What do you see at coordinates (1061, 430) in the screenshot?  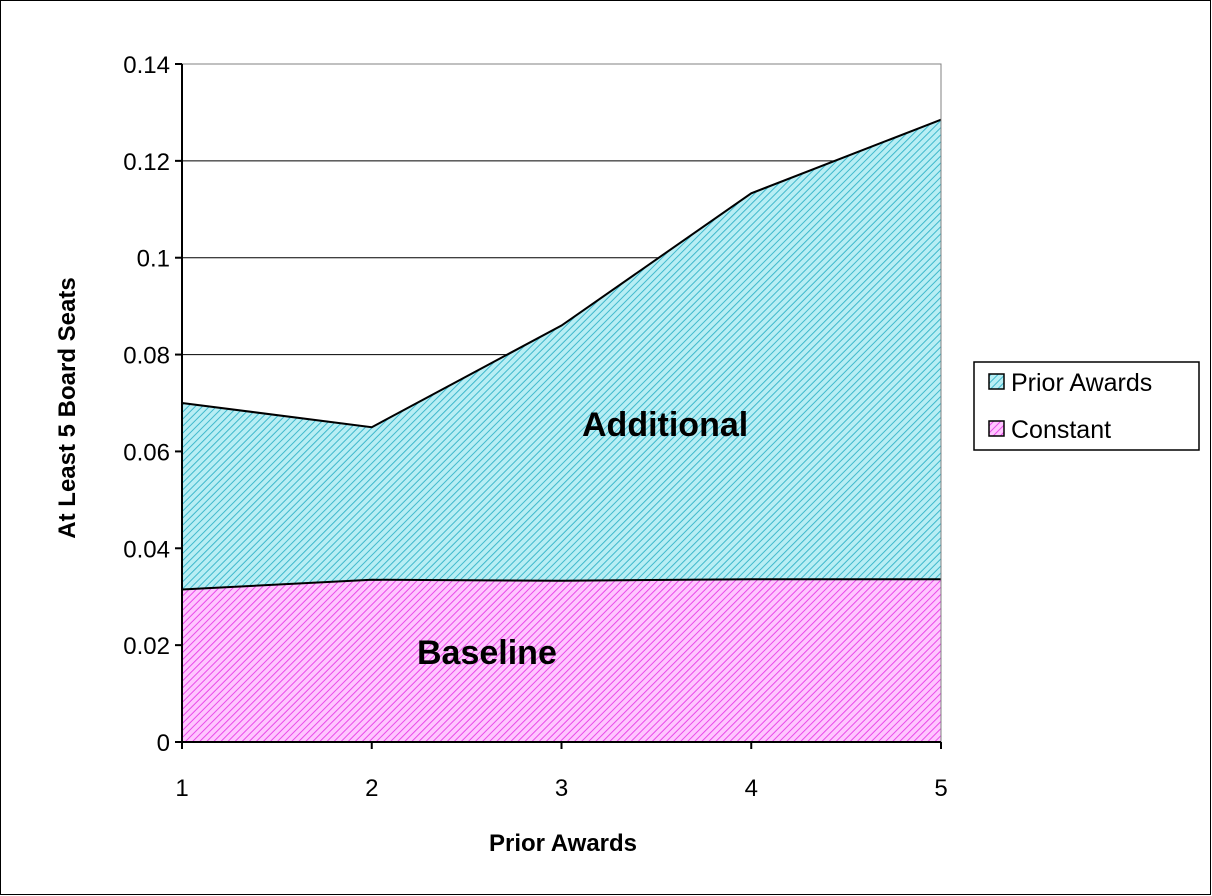 I see `legend-label-constant: Constant` at bounding box center [1061, 430].